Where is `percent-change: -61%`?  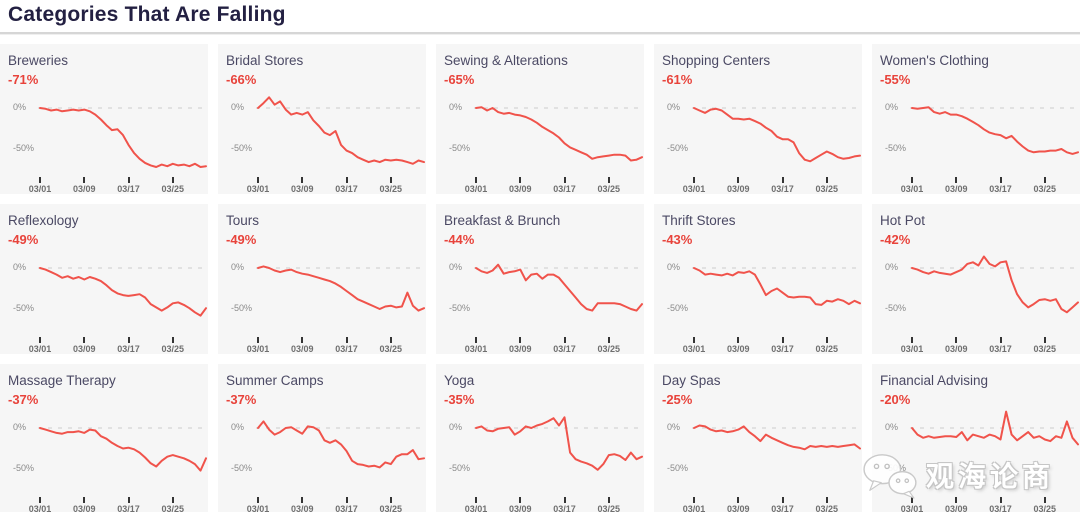 percent-change: -61% is located at coordinates (677, 79).